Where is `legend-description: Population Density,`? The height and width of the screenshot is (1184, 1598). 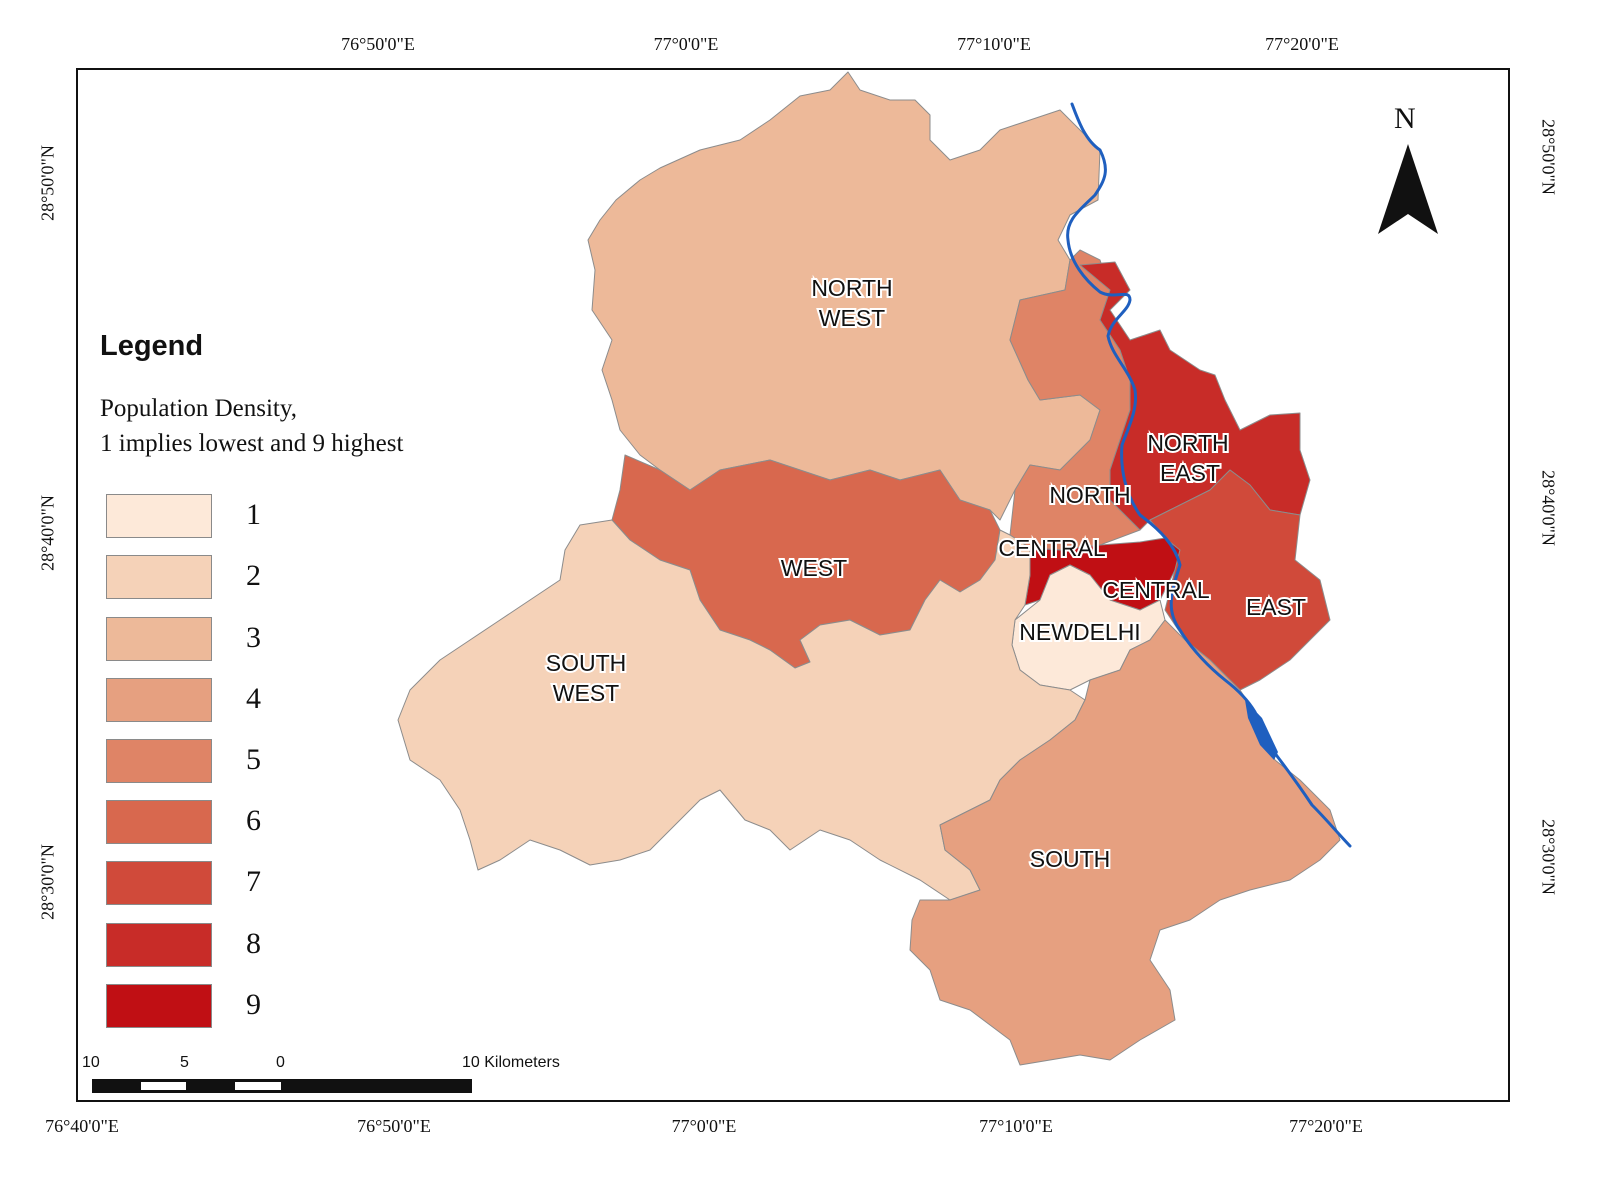 legend-description: Population Density, is located at coordinates (198, 408).